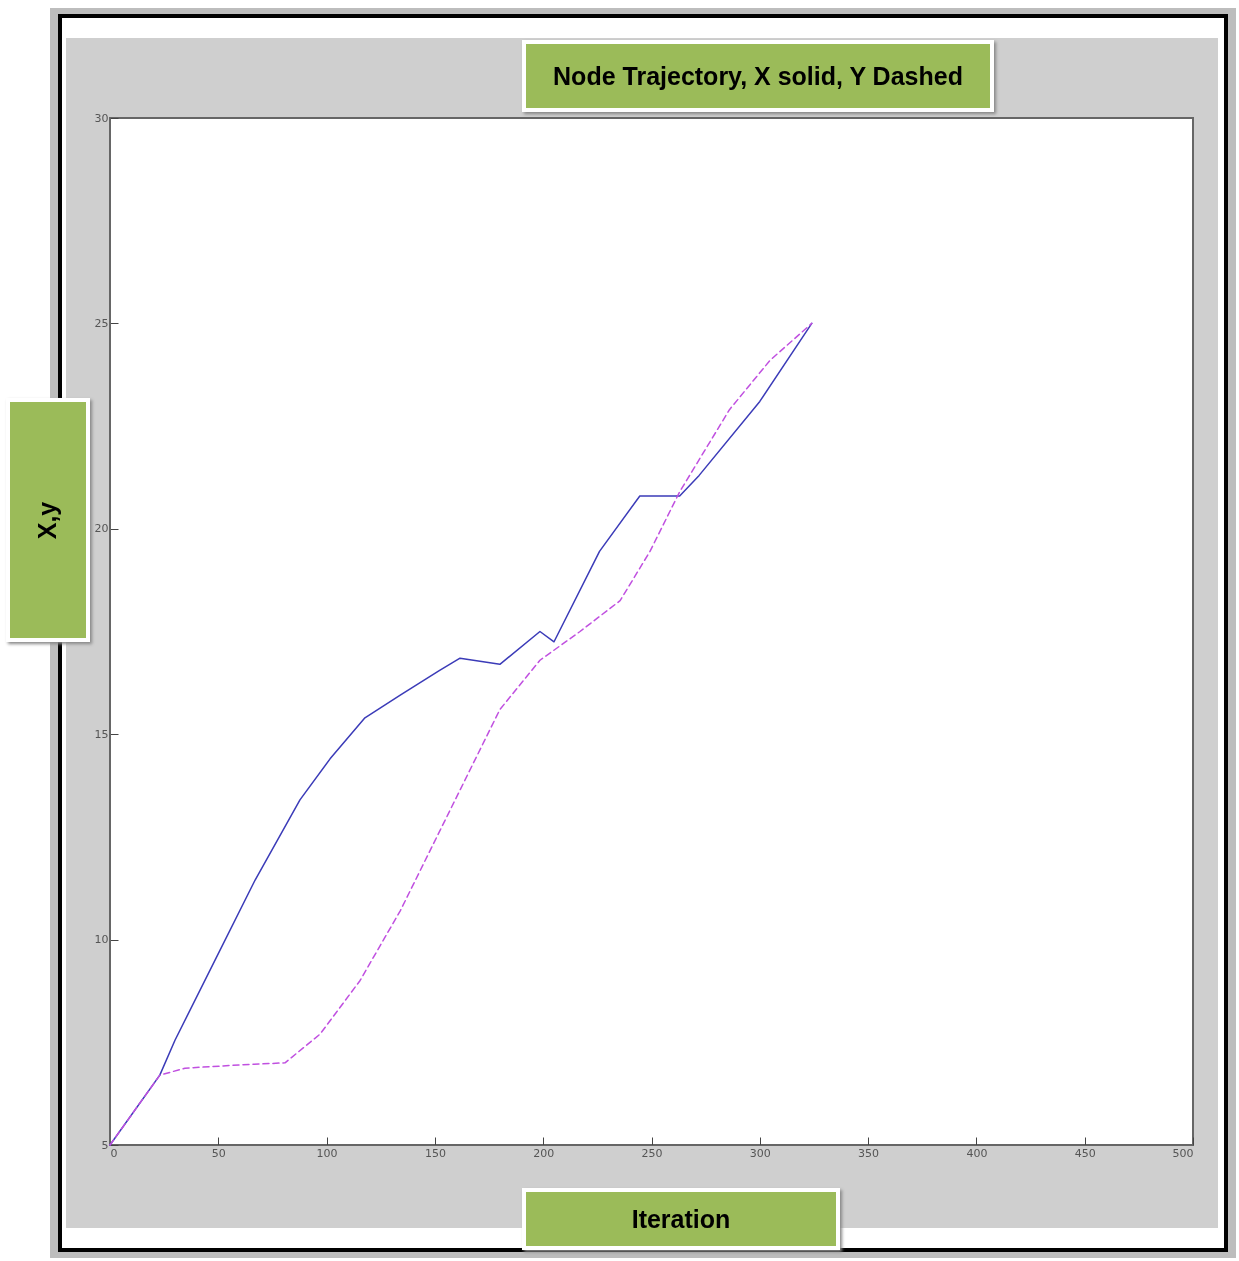  Describe the element at coordinates (101, 734) in the screenshot. I see `y-tick-label: 15` at that location.